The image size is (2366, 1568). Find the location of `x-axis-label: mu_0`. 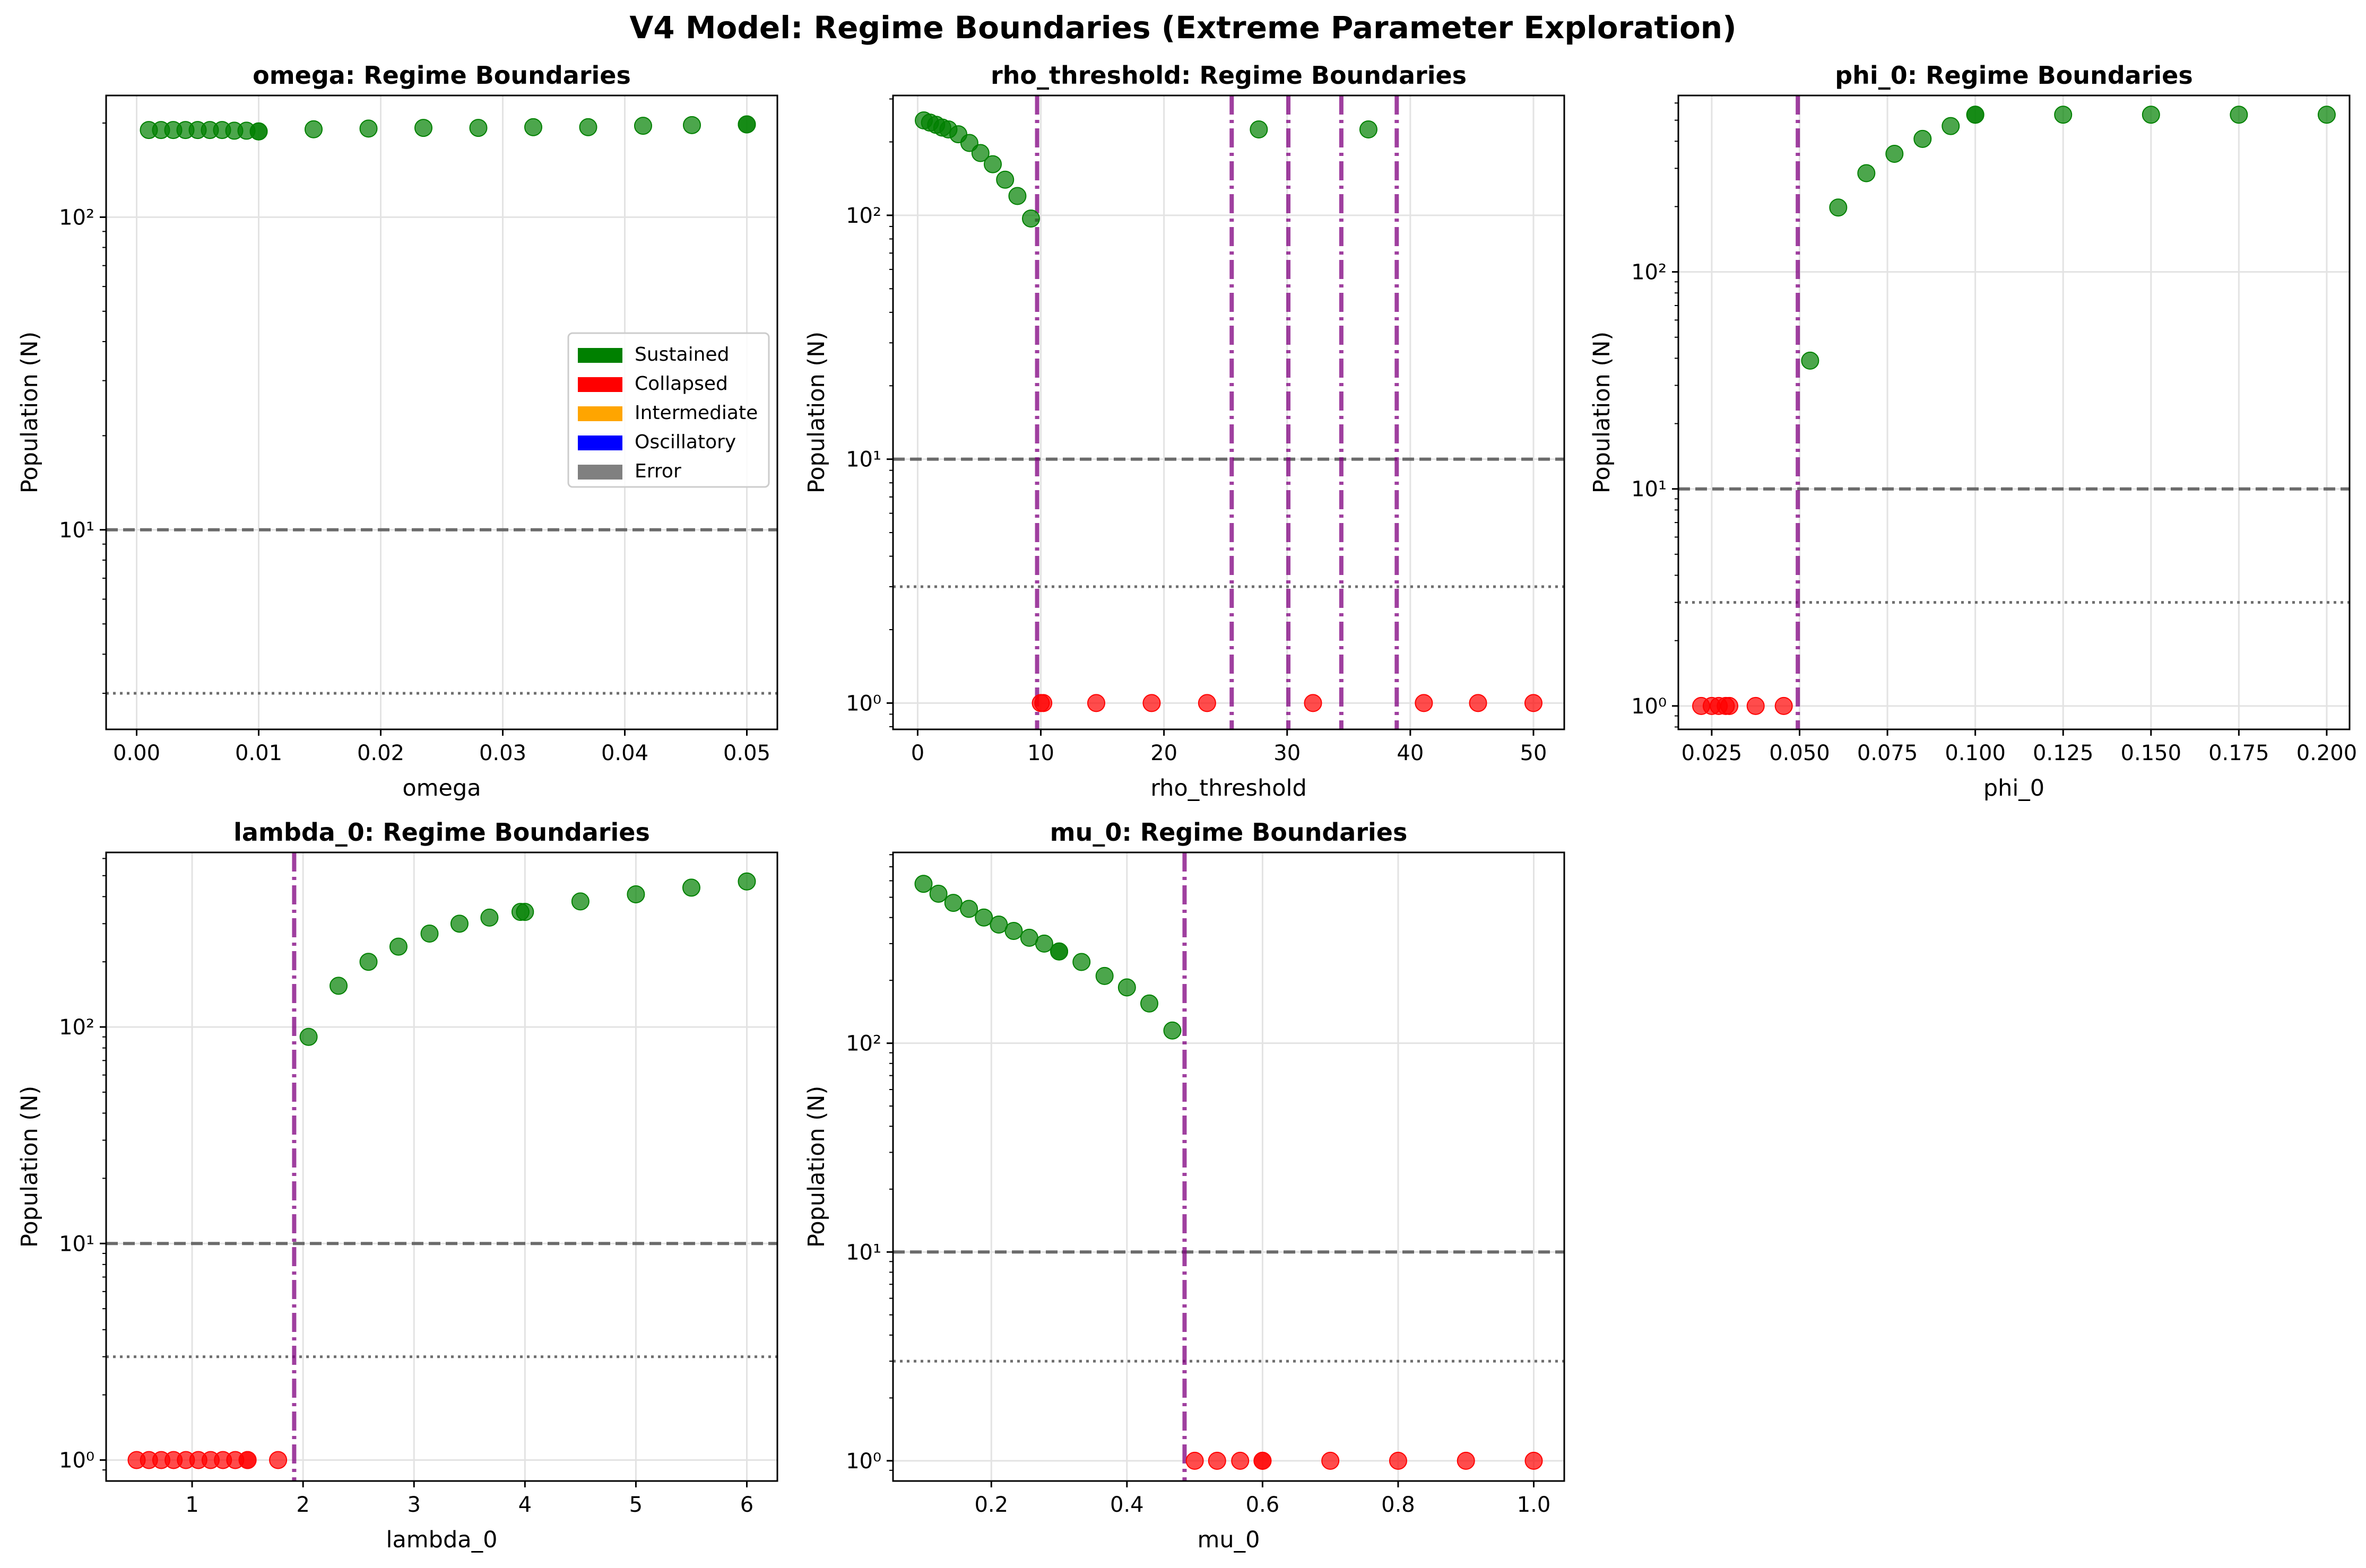

x-axis-label: mu_0 is located at coordinates (1229, 1540).